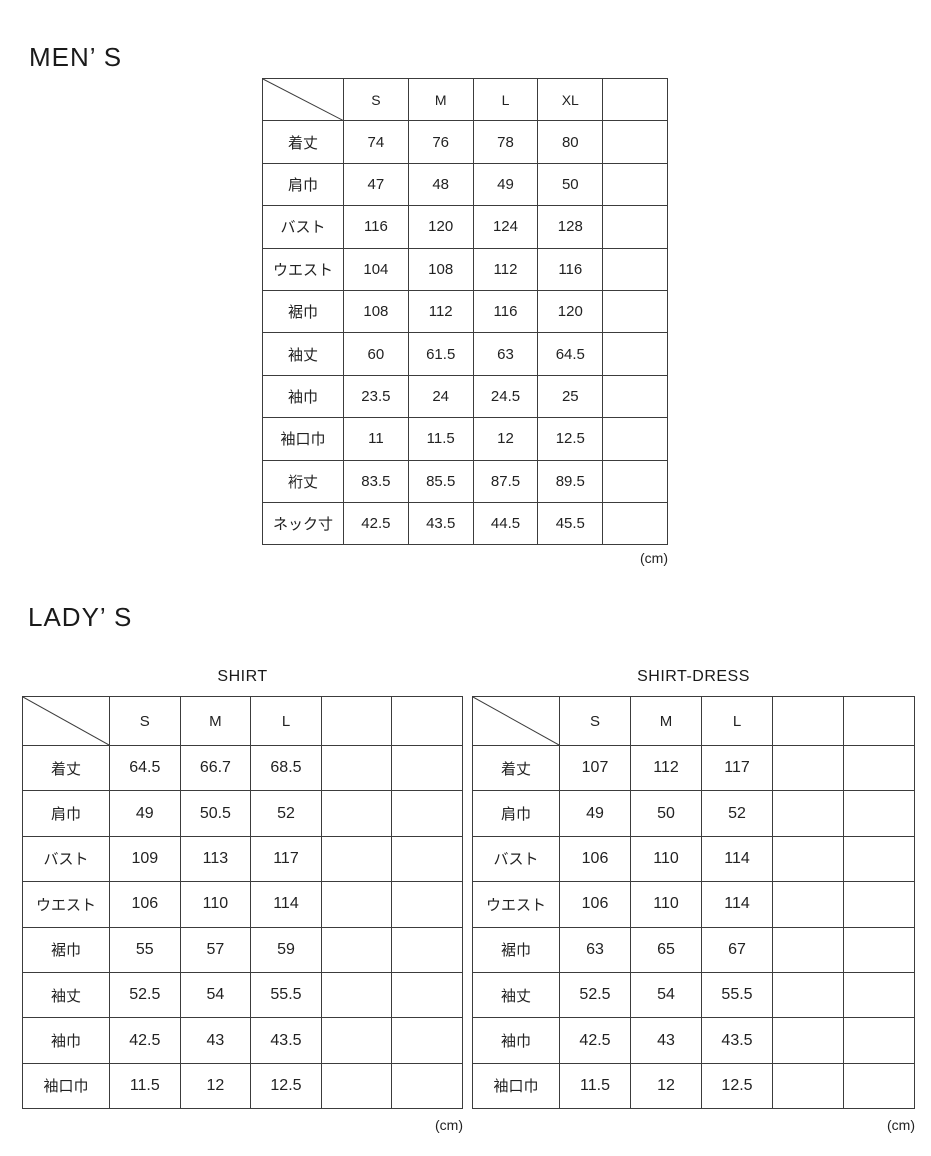 The height and width of the screenshot is (1156, 931). Describe the element at coordinates (666, 1040) in the screenshot. I see `size-value-cell: 43` at that location.